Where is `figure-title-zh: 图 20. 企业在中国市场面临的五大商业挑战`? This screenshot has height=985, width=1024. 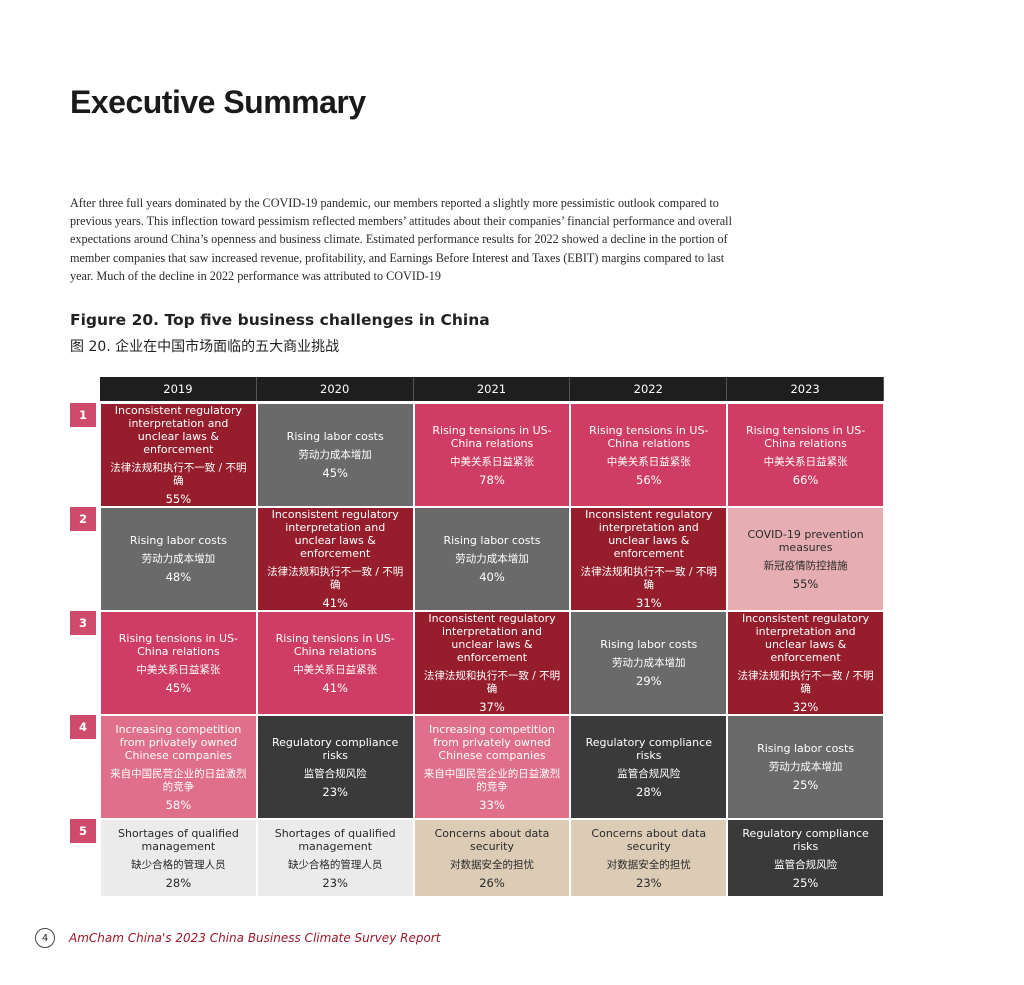 figure-title-zh: 图 20. 企业在中国市场面临的五大商业挑战 is located at coordinates (205, 347).